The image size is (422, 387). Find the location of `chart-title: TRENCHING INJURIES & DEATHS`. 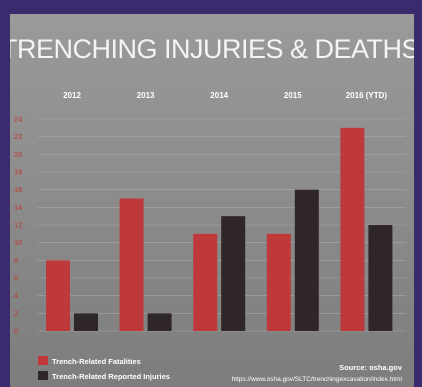

chart-title: TRENCHING INJURIES & DEATHS is located at coordinates (212, 49).